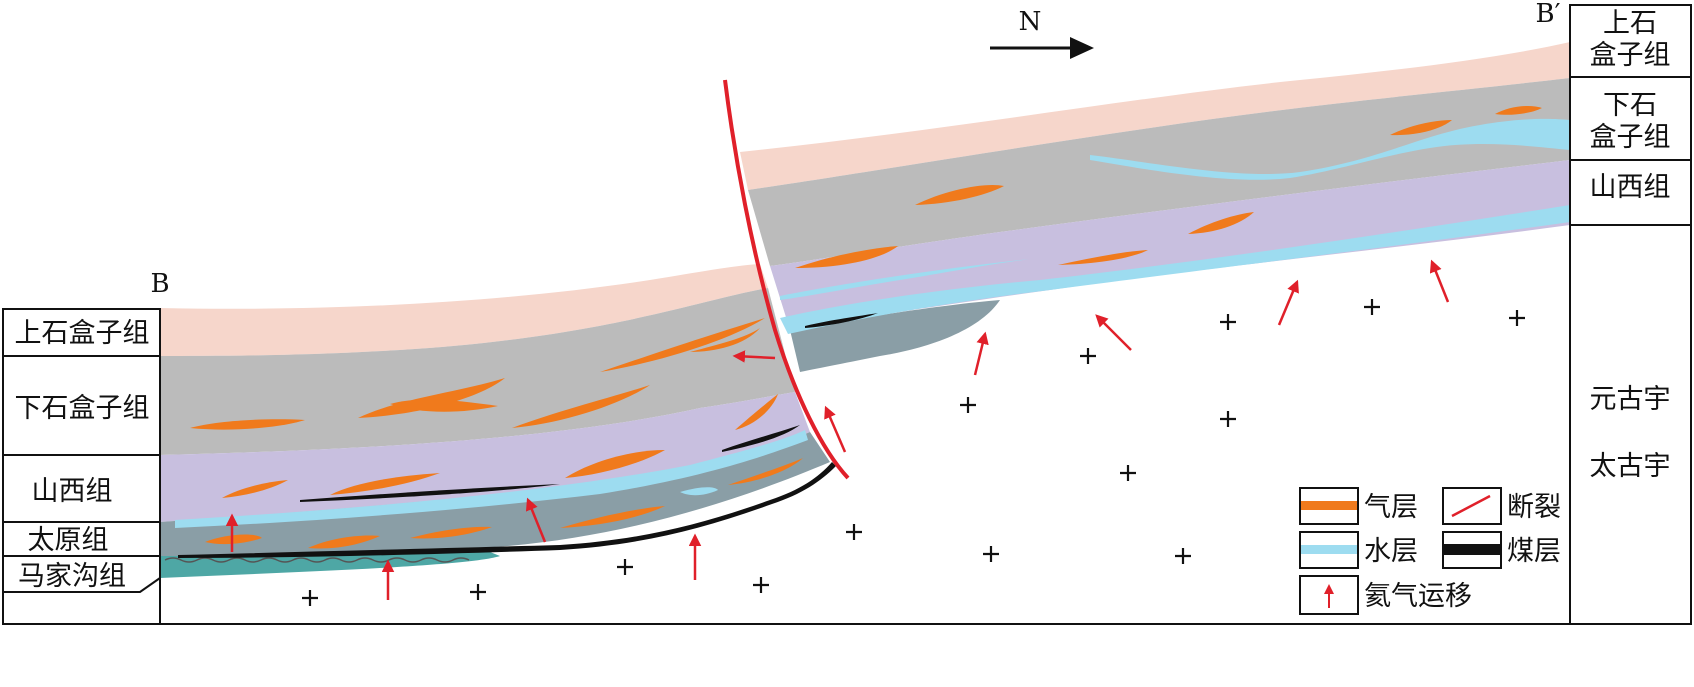 This screenshot has width=1694, height=687. Describe the element at coordinates (72, 491) in the screenshot. I see `left-unit-label-shanxi: 山西组` at that location.